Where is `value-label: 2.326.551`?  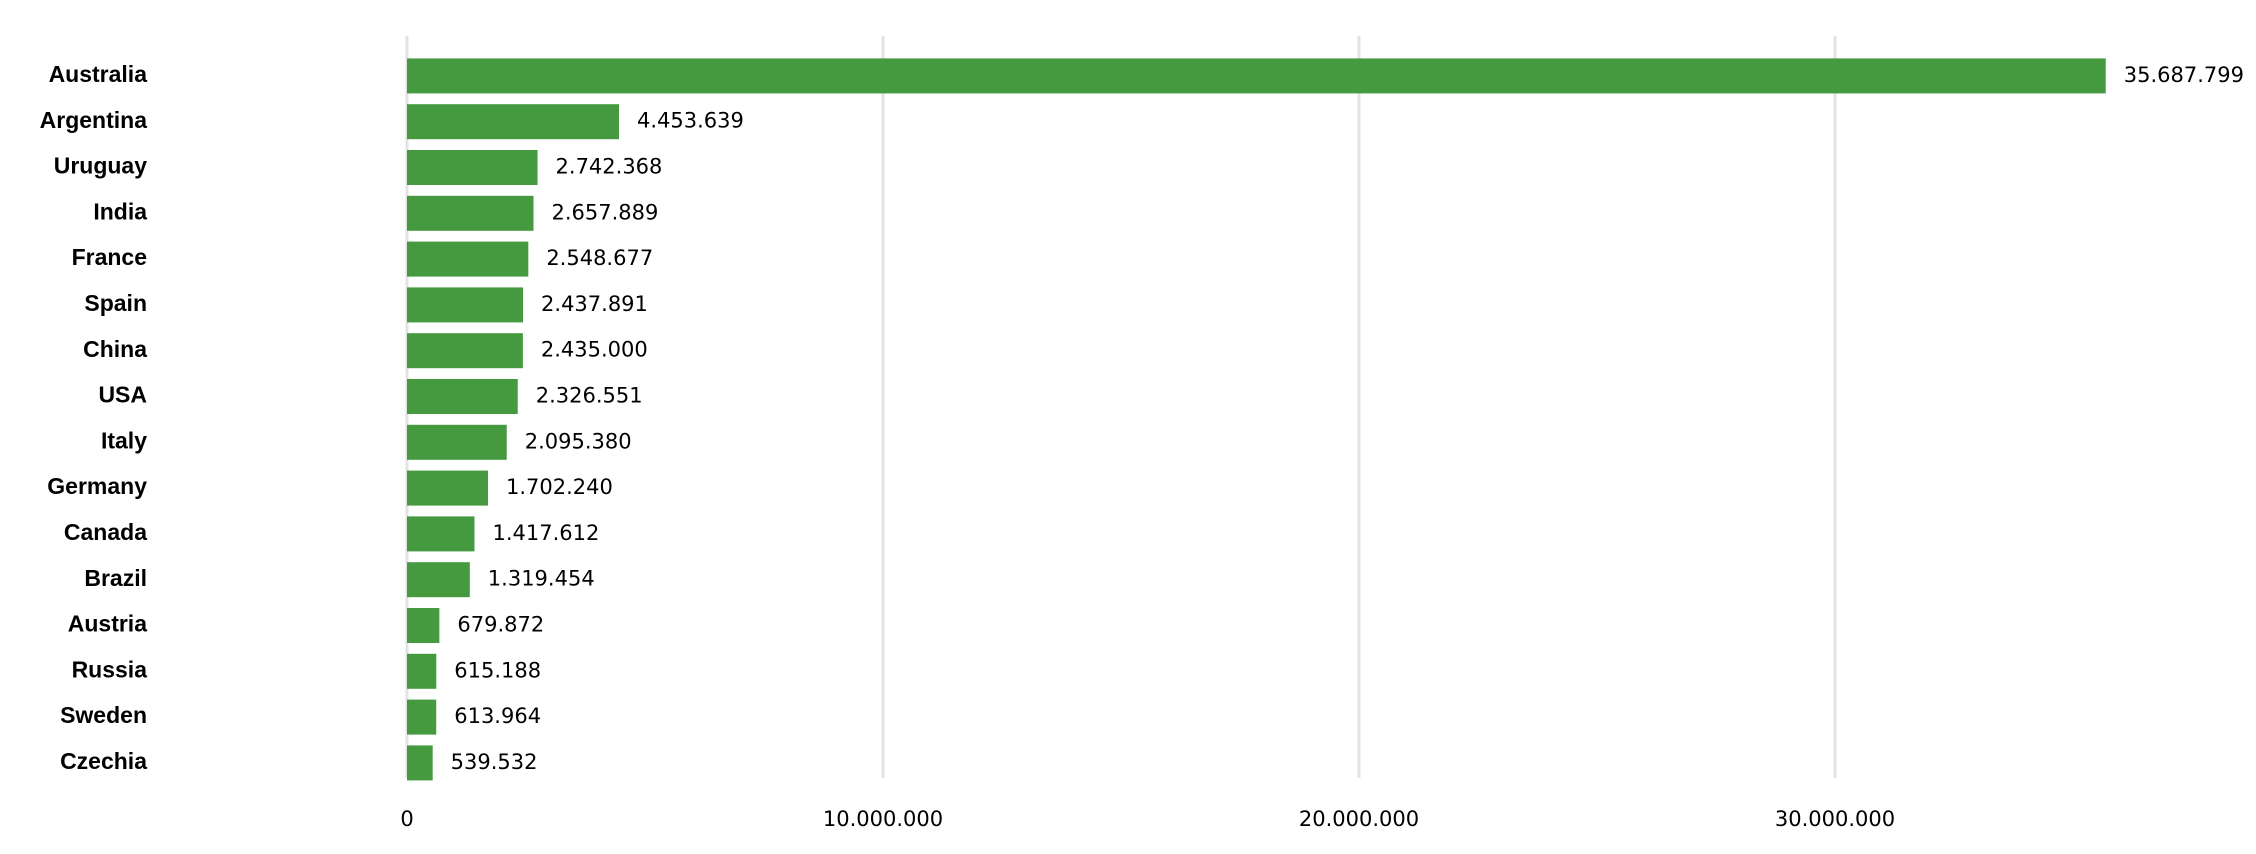 value-label: 2.326.551 is located at coordinates (589, 396).